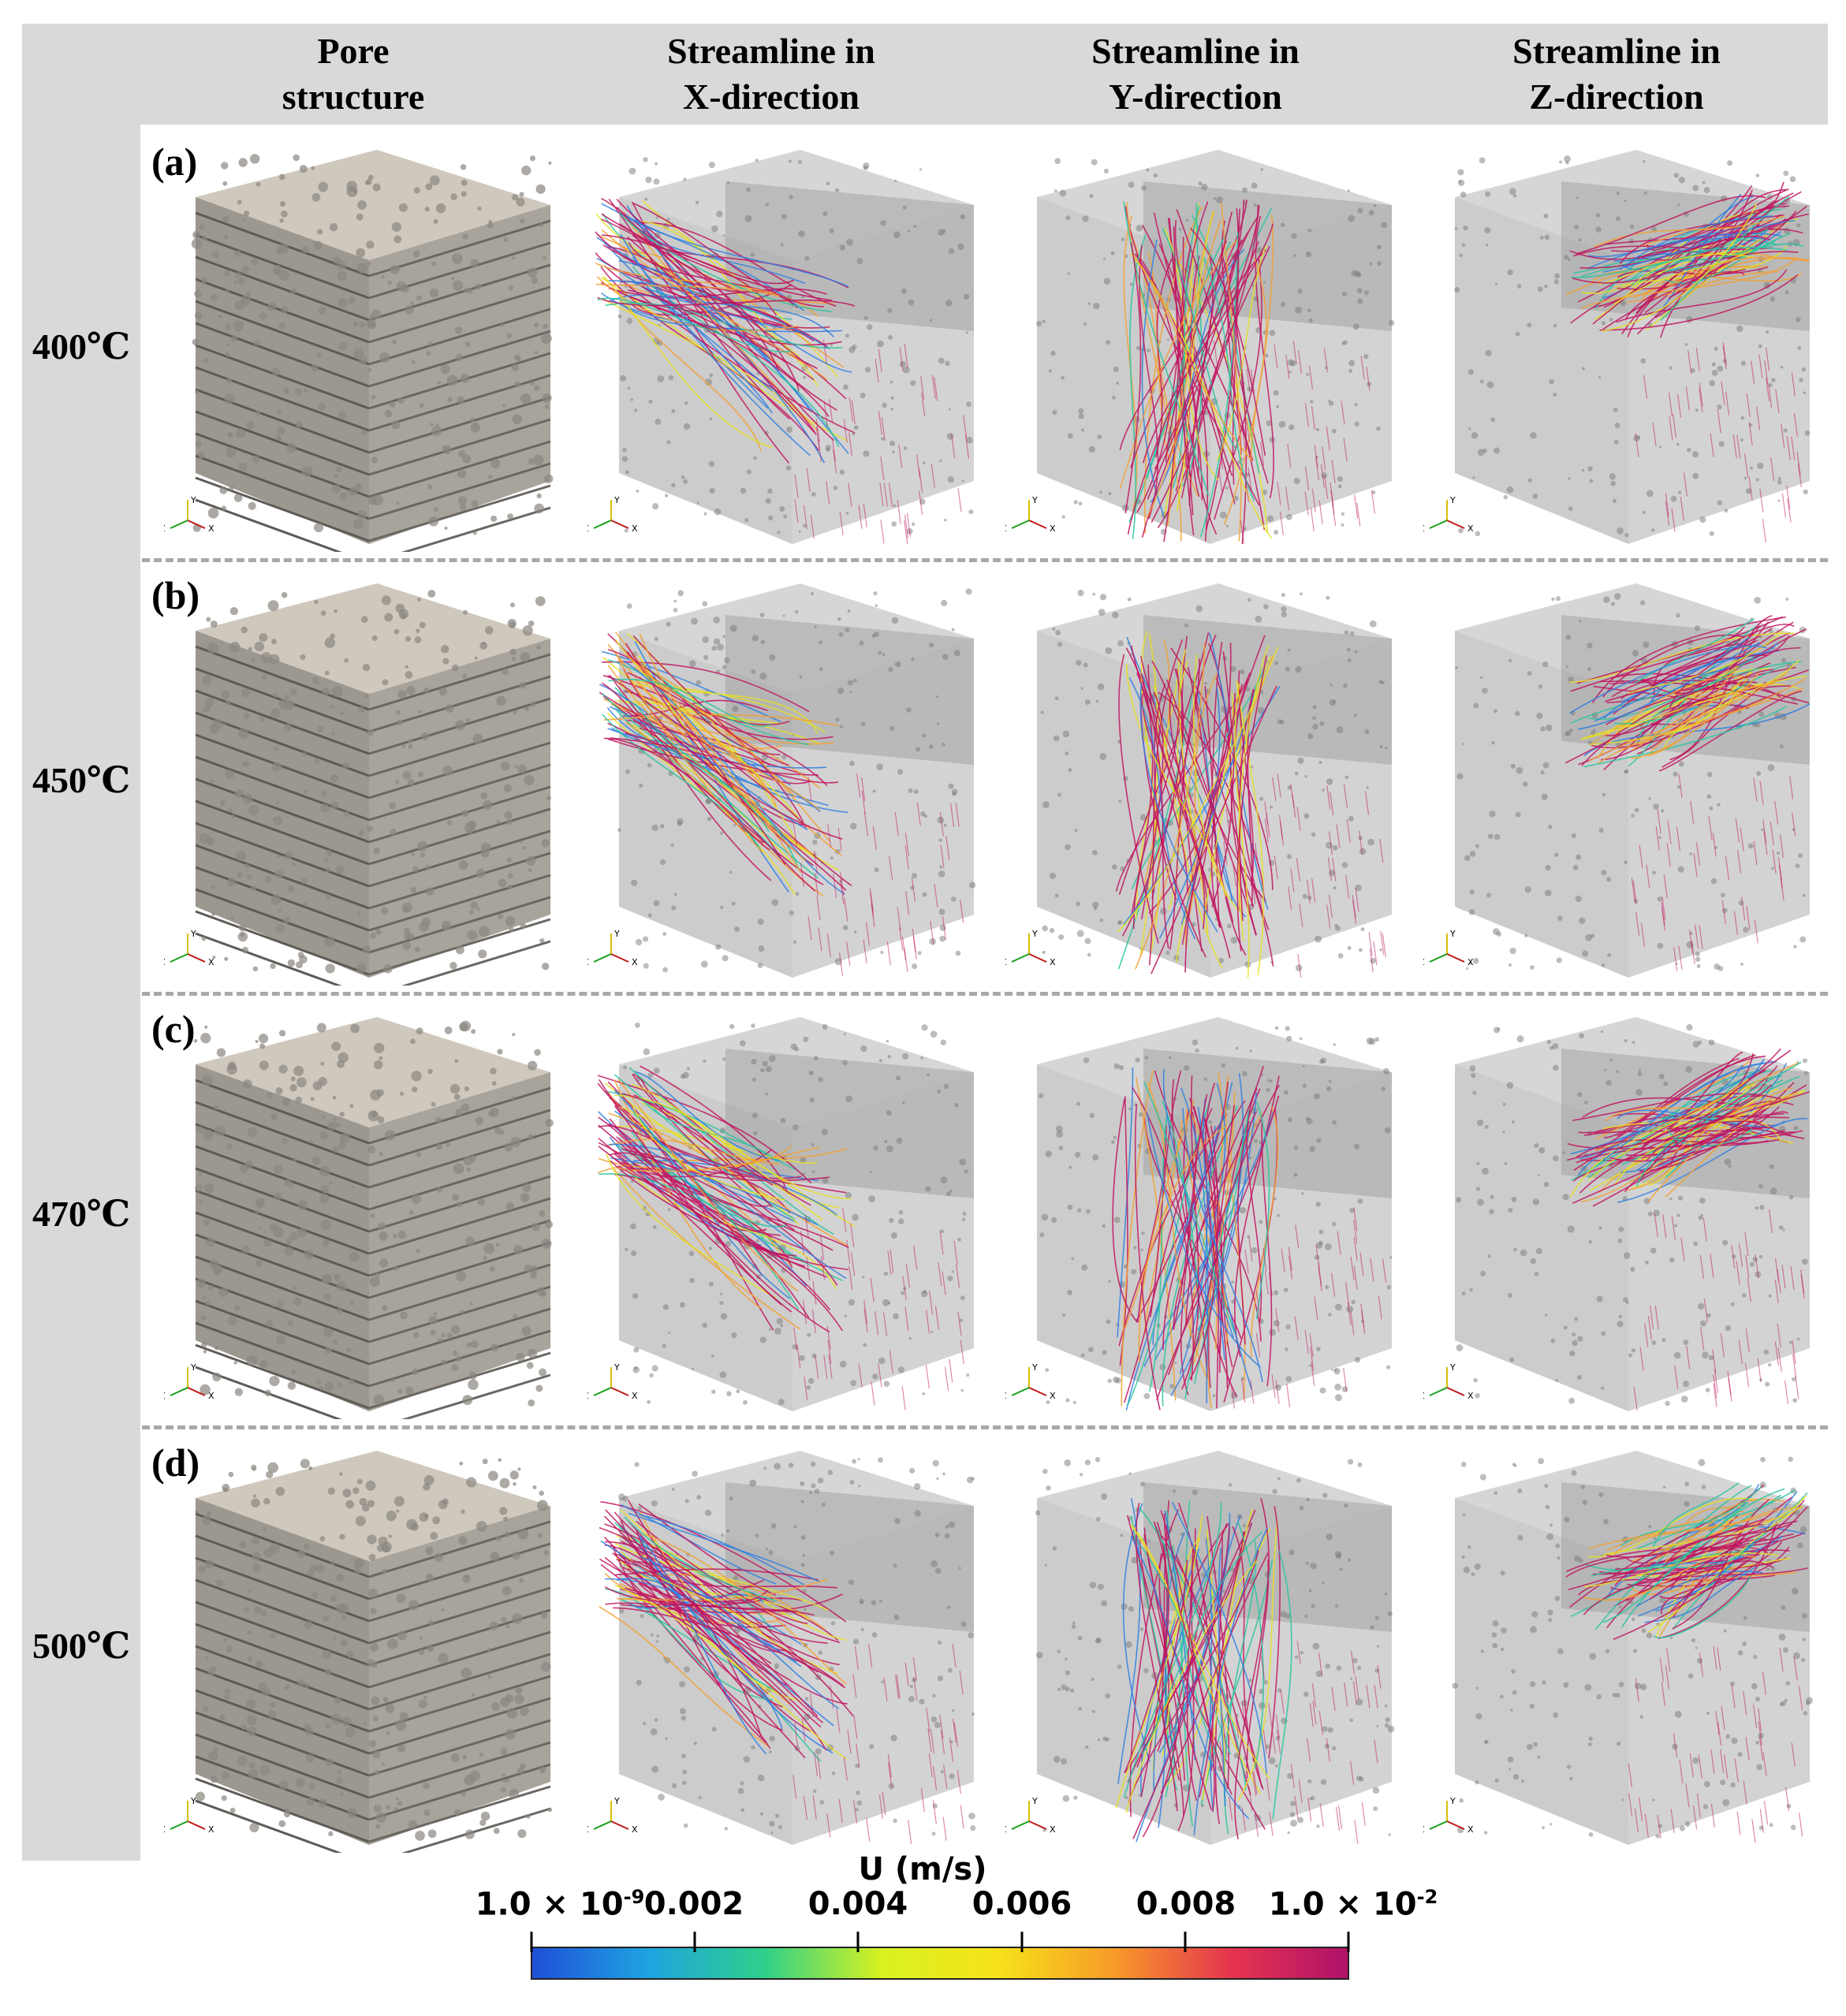 The height and width of the screenshot is (2016, 1846). Describe the element at coordinates (1470, 962) in the screenshot. I see `axis-label-x: X` at that location.